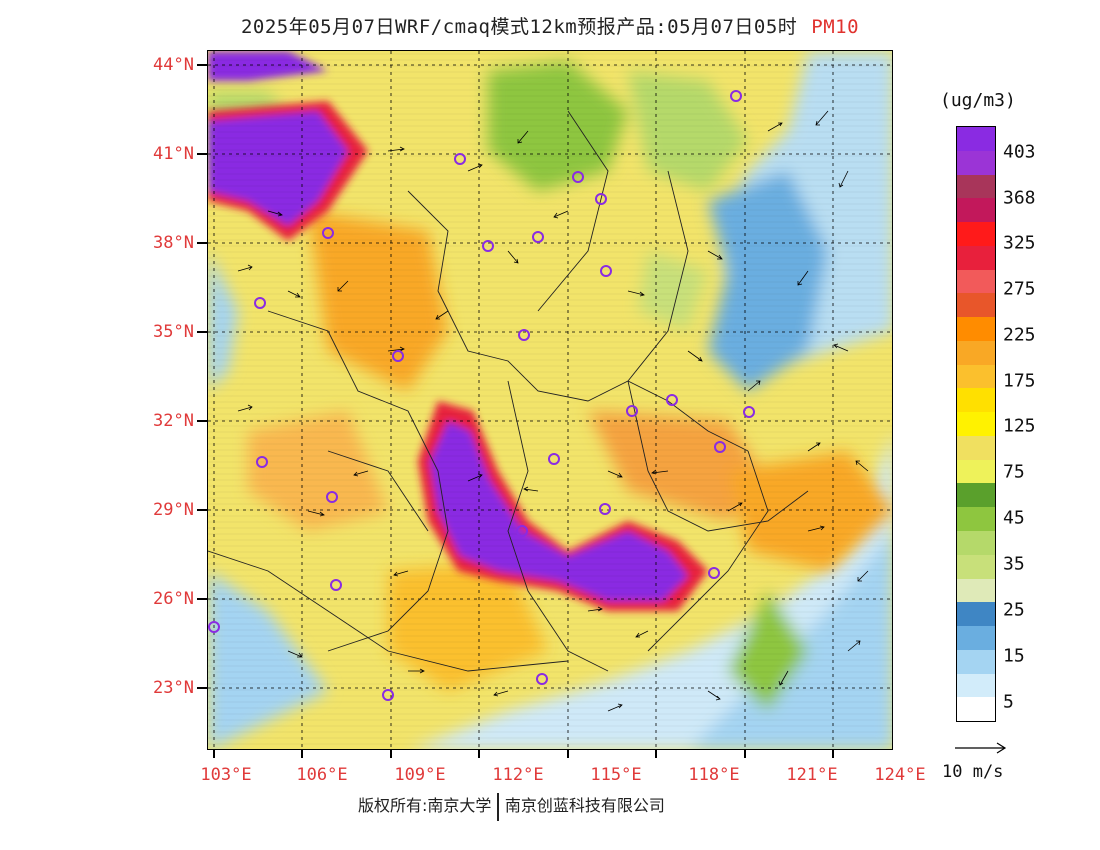  I want to click on lon-label: 112°E, so click(518, 775).